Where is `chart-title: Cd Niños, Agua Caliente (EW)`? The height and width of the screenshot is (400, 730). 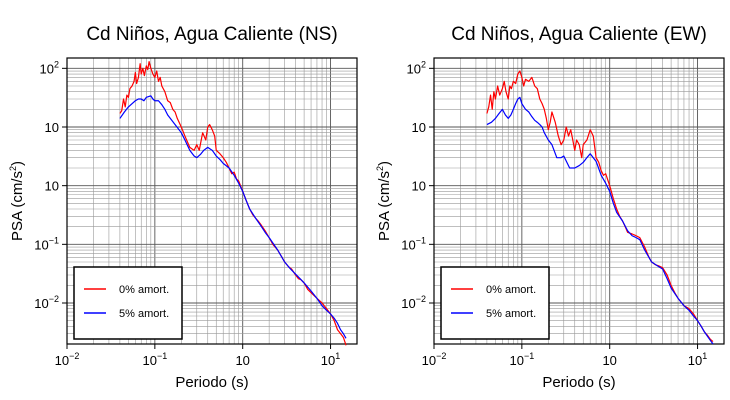 chart-title: Cd Niños, Agua Caliente (EW) is located at coordinates (579, 34).